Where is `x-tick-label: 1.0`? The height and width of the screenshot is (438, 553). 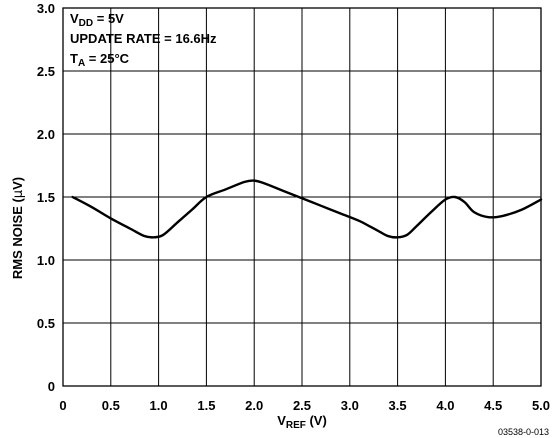
x-tick-label: 1.0 is located at coordinates (159, 405).